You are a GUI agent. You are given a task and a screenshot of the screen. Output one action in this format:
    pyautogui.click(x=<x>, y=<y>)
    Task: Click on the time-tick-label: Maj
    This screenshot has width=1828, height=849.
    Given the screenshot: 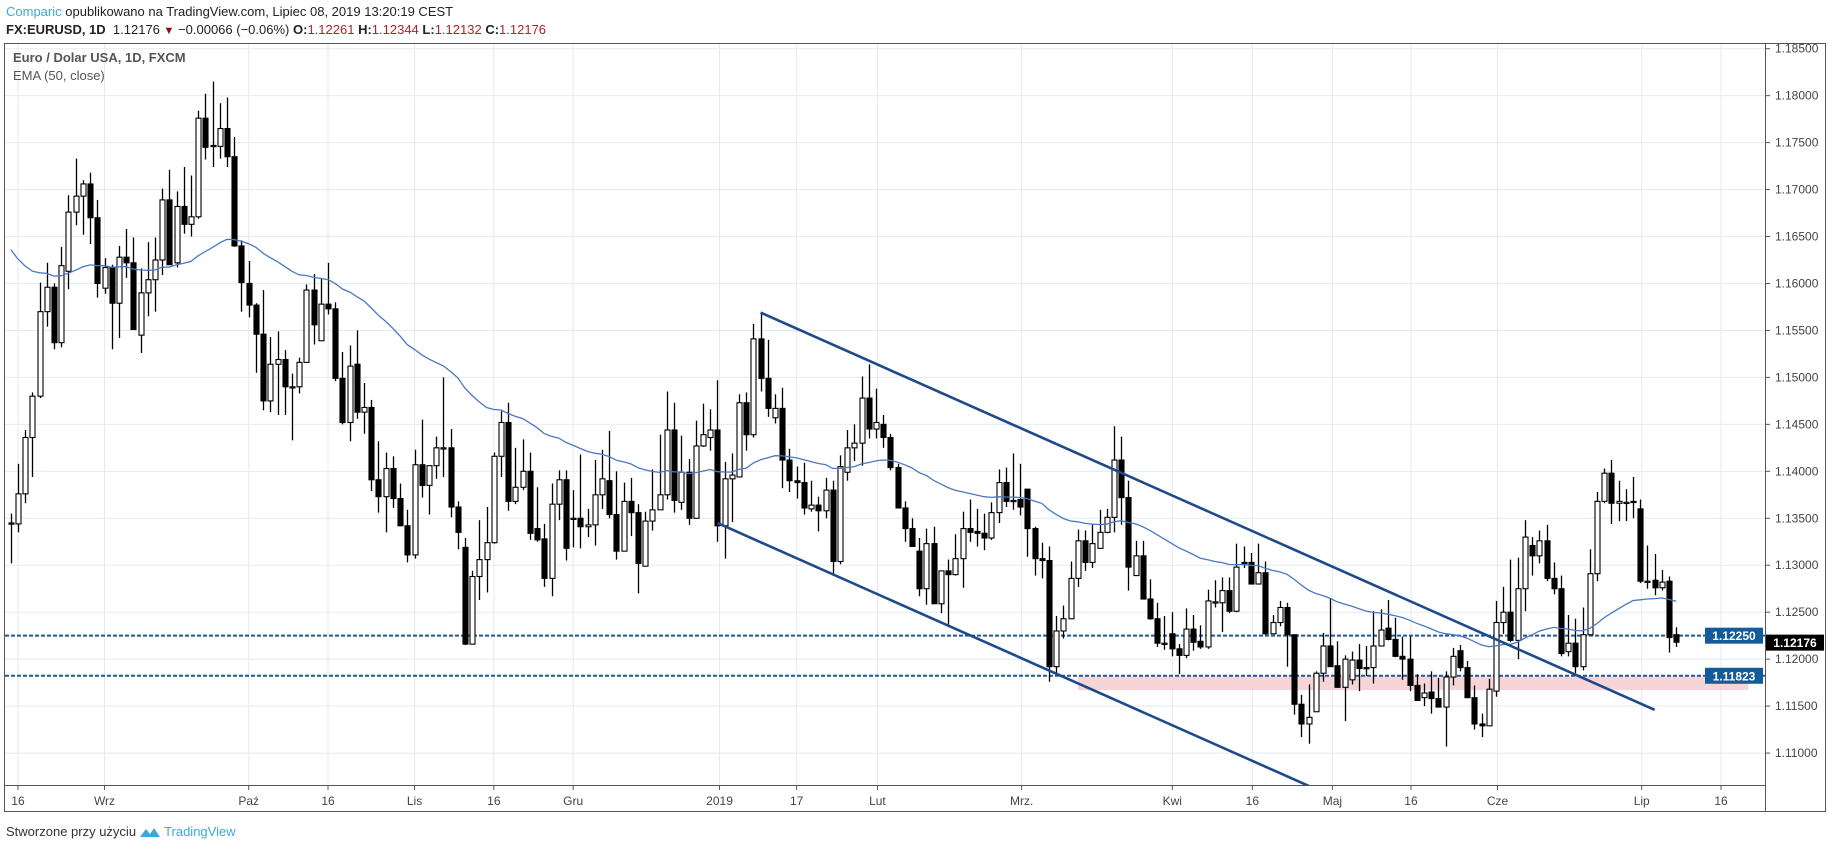 What is the action you would take?
    pyautogui.click(x=1332, y=801)
    